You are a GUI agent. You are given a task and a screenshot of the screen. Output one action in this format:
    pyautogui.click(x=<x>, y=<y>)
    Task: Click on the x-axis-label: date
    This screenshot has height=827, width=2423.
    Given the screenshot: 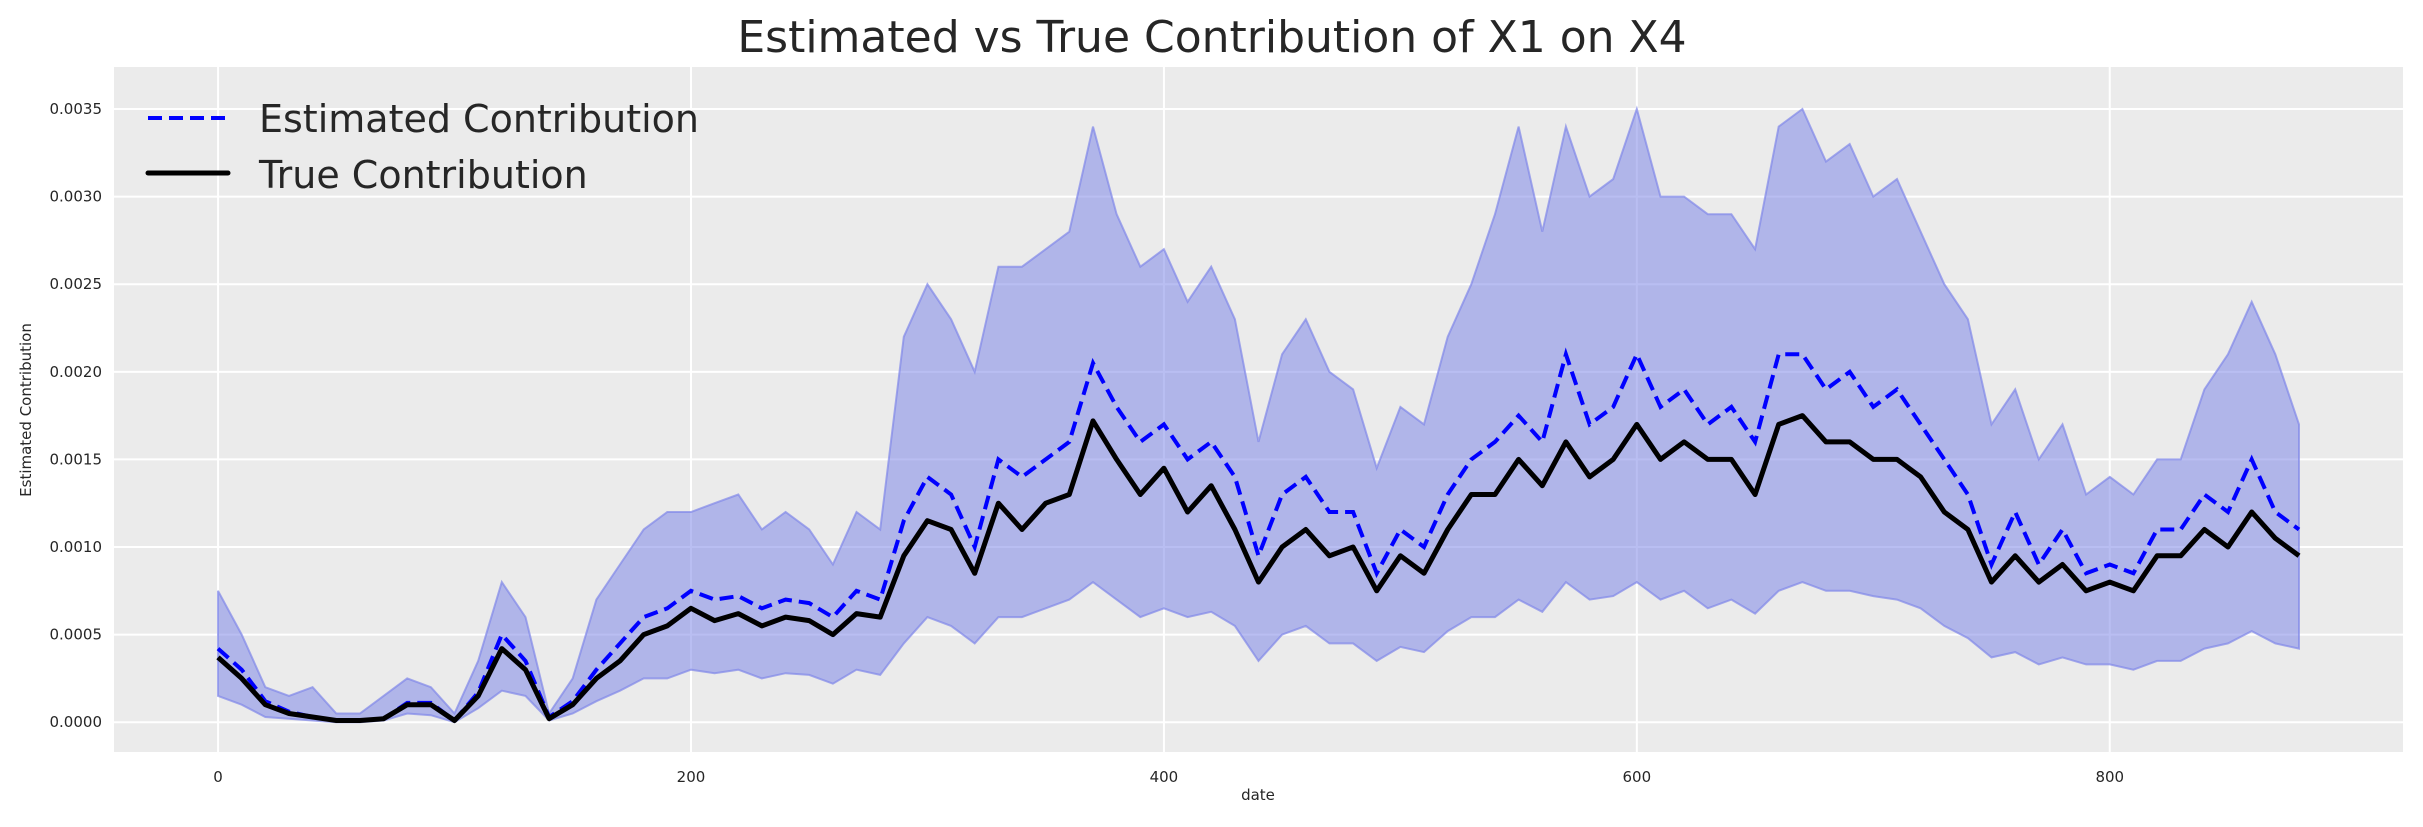 What is the action you would take?
    pyautogui.click(x=1258, y=795)
    